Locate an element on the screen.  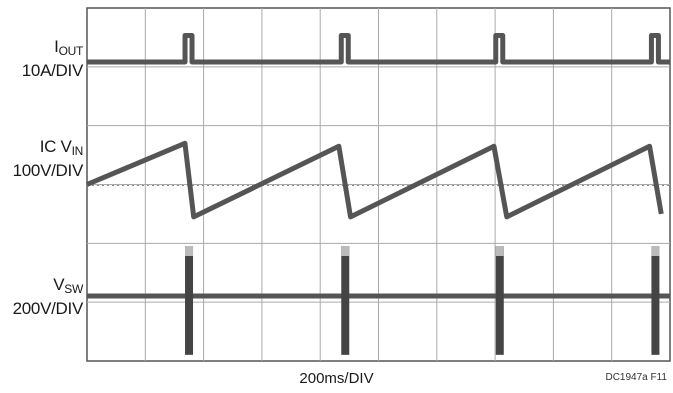
channel-scale-vsw: 200V/DIV is located at coordinates (48, 308).